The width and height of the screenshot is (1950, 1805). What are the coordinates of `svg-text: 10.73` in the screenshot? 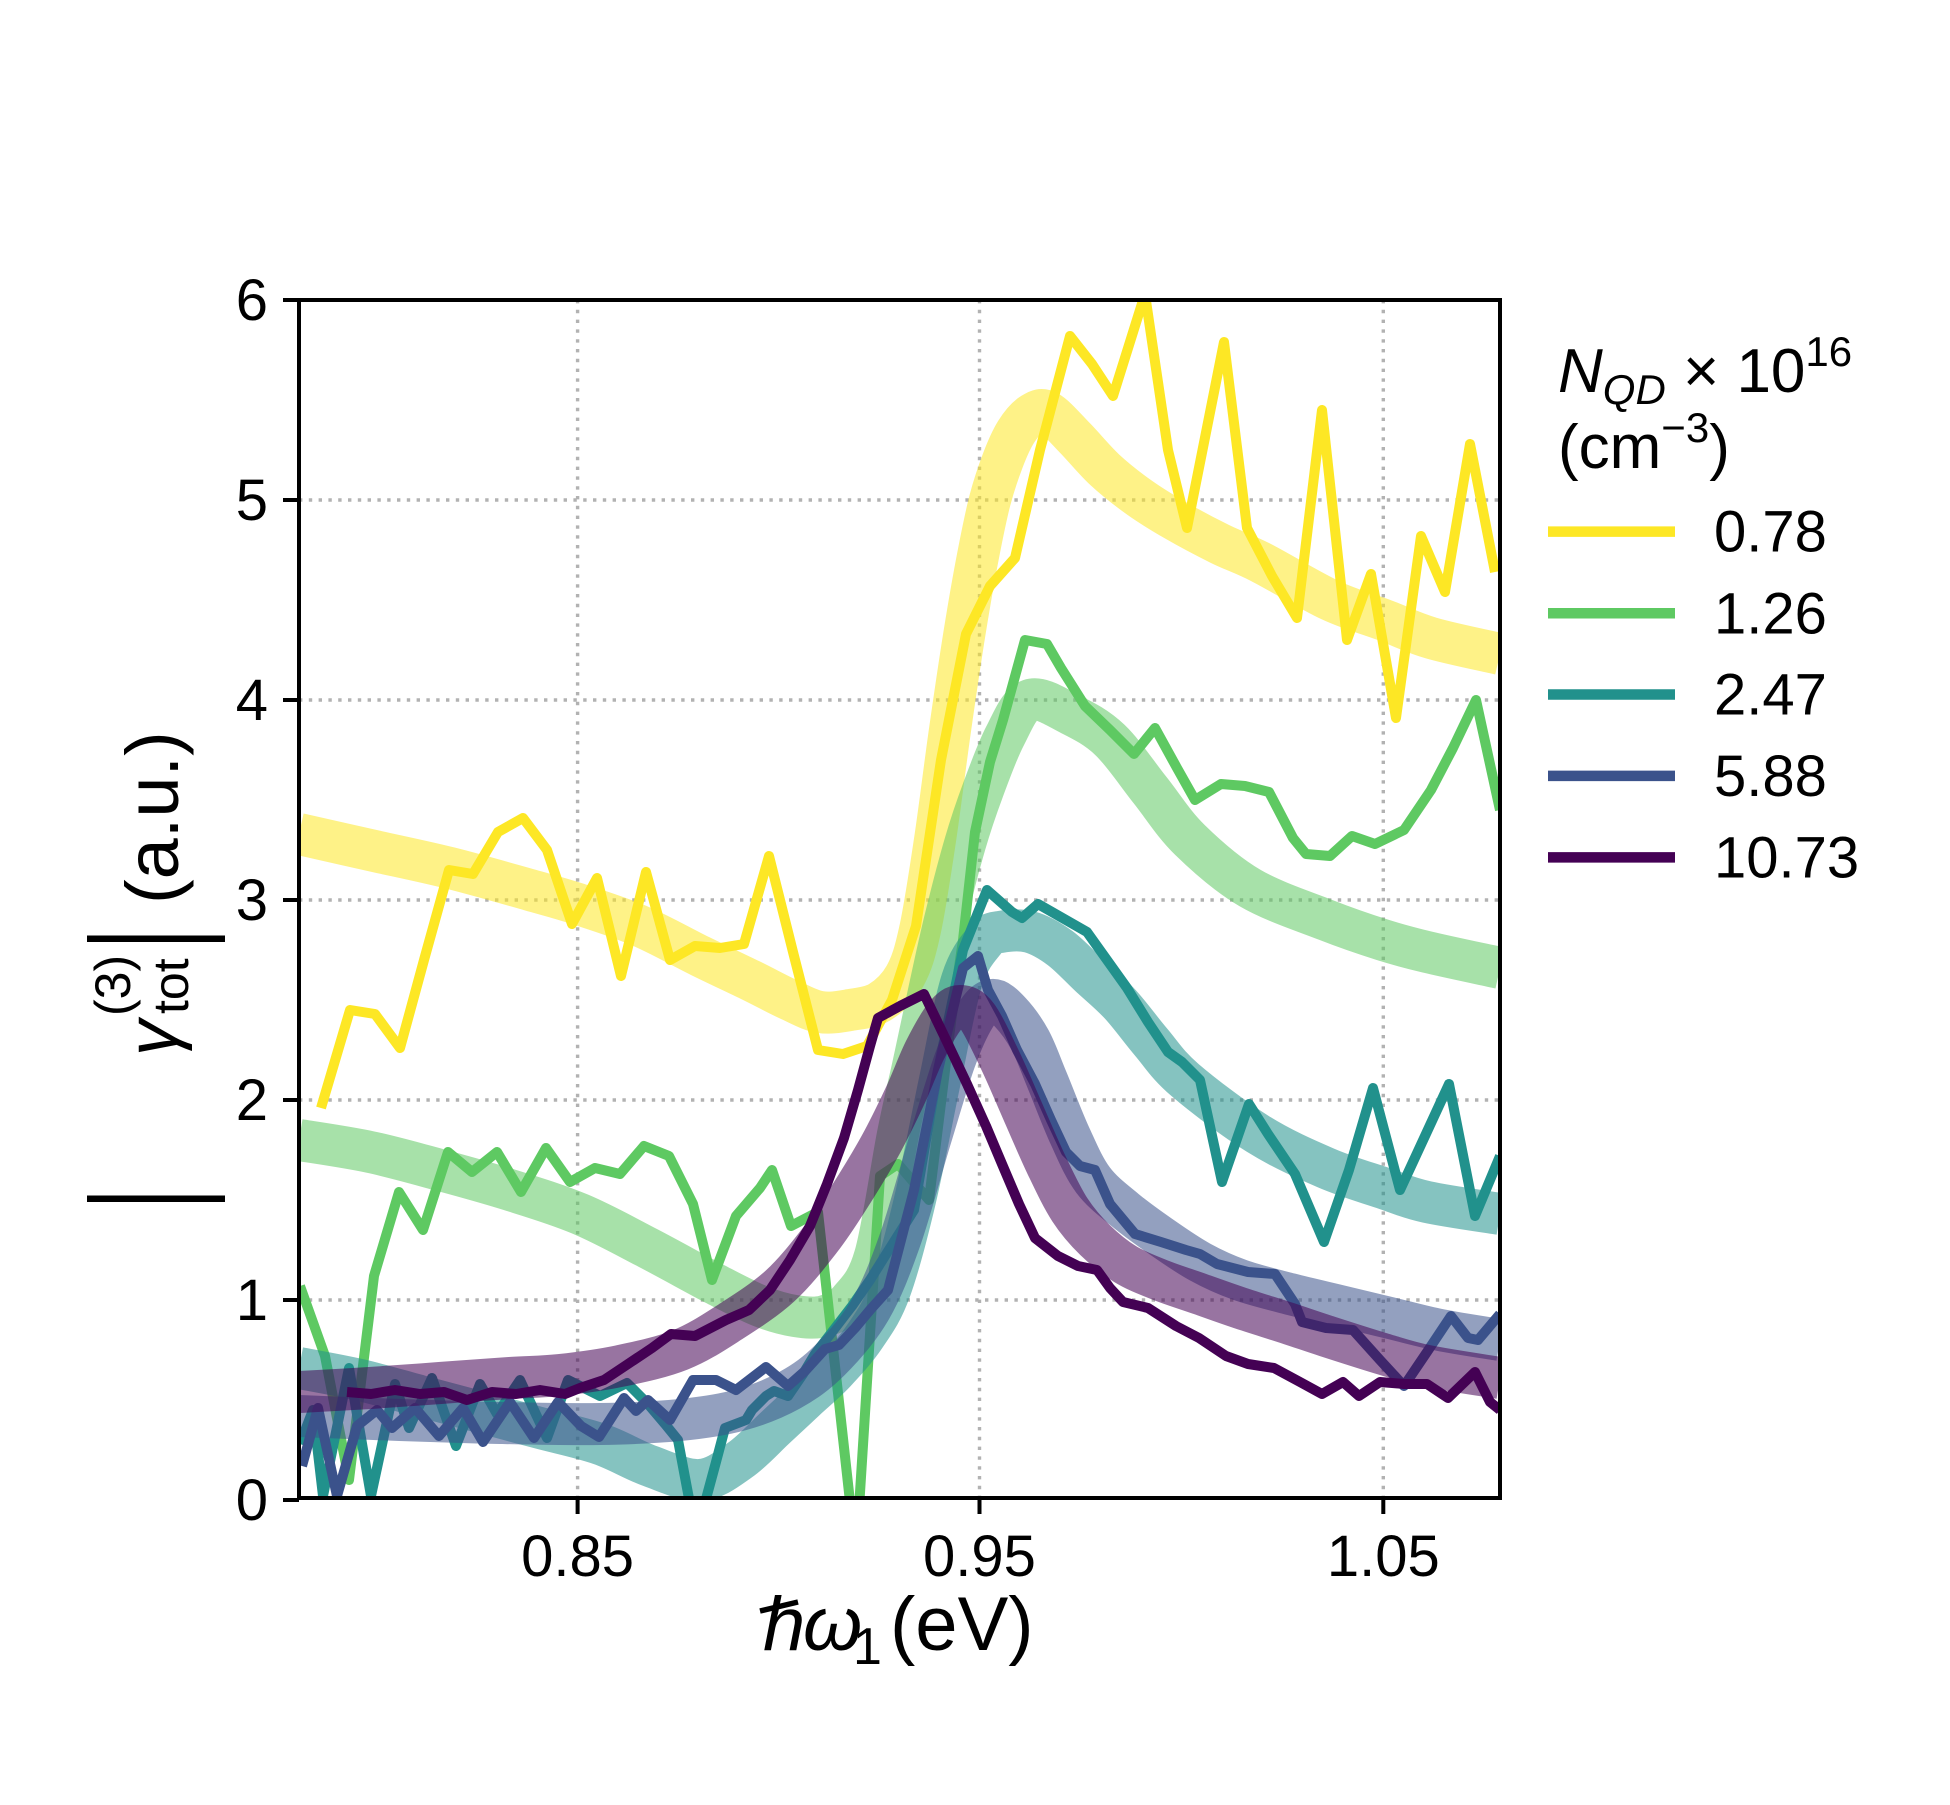 It's located at (1786, 857).